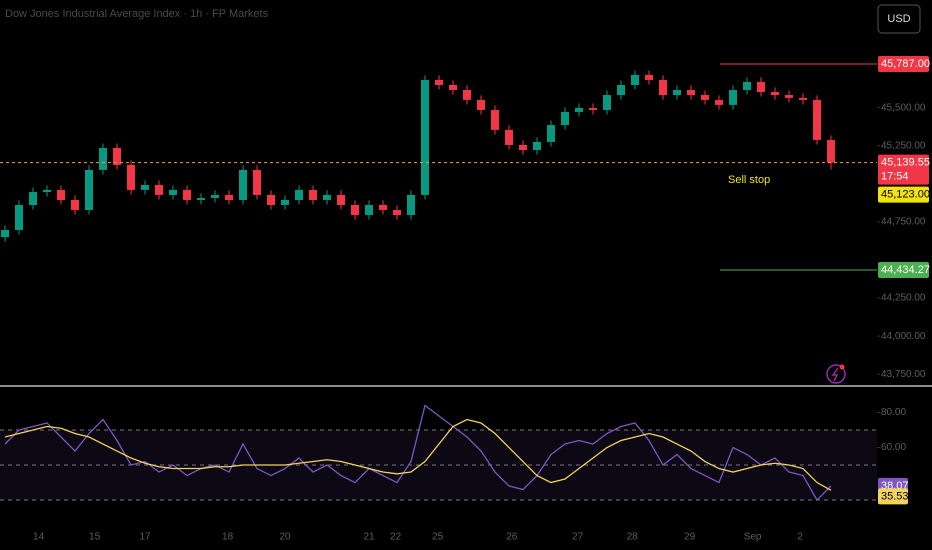  I want to click on countdown: 17:54, so click(895, 176).